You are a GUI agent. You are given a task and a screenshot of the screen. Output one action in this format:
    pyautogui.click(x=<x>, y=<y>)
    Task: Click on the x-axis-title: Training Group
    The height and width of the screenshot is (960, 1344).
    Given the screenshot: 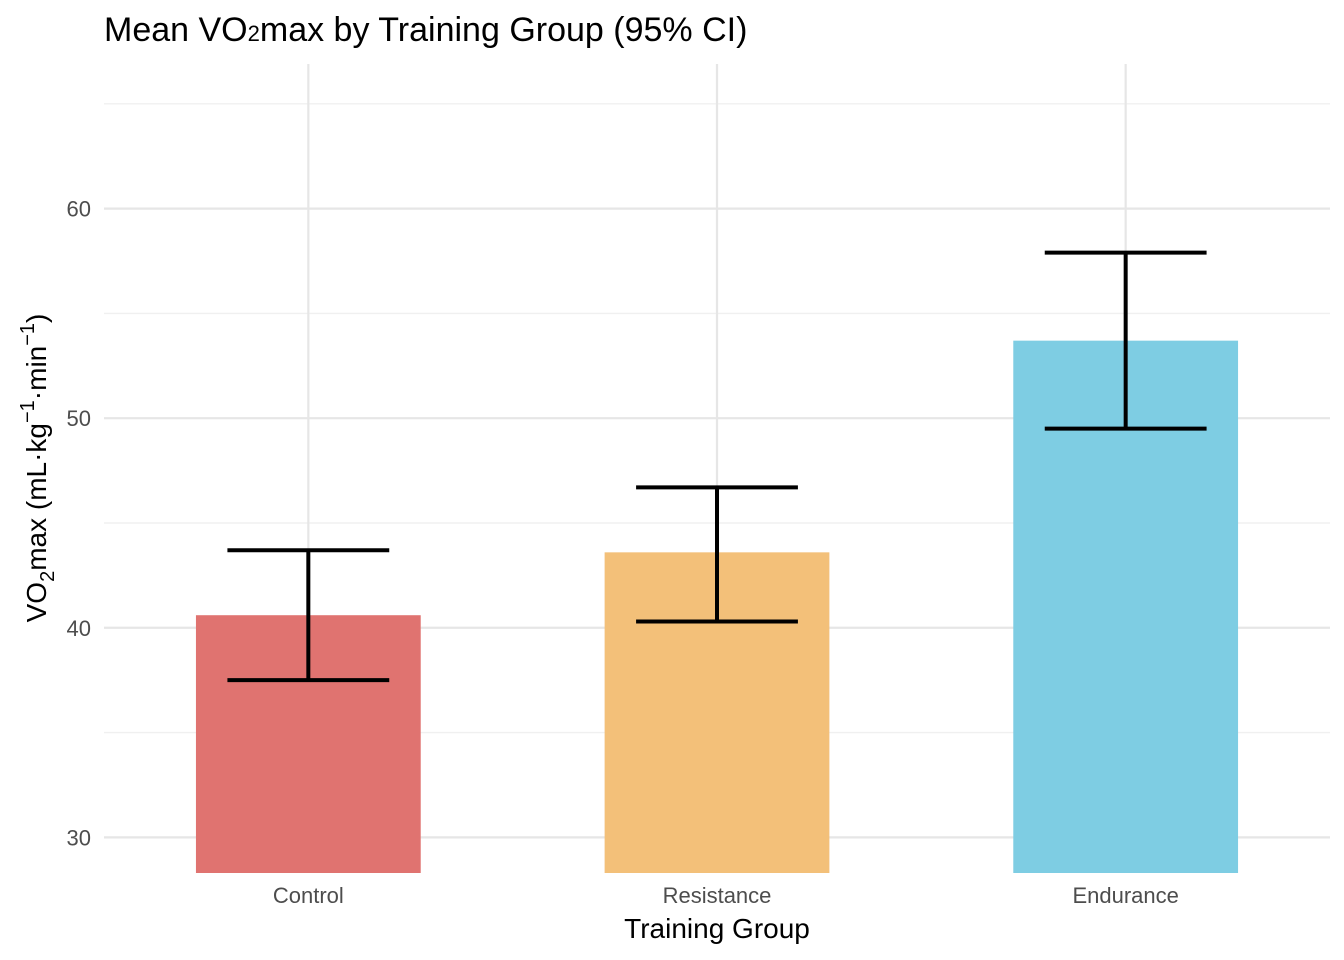 What is the action you would take?
    pyautogui.click(x=717, y=928)
    